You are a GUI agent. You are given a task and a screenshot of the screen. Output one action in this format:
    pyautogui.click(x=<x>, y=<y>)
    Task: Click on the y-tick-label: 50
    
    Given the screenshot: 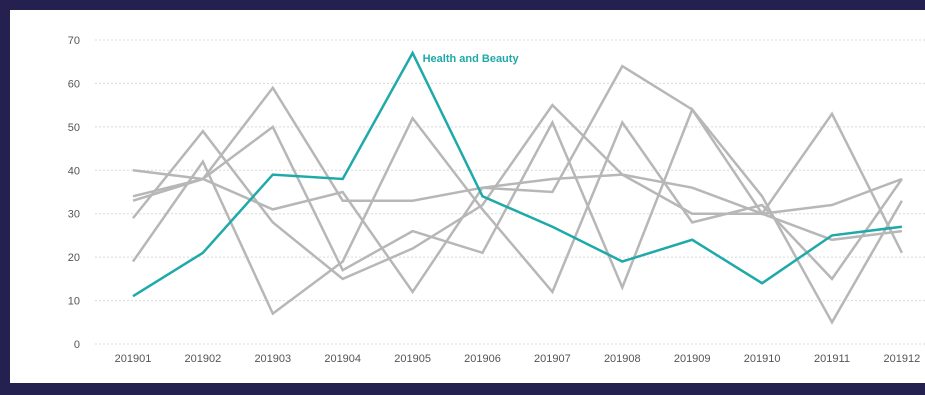 What is the action you would take?
    pyautogui.click(x=74, y=128)
    